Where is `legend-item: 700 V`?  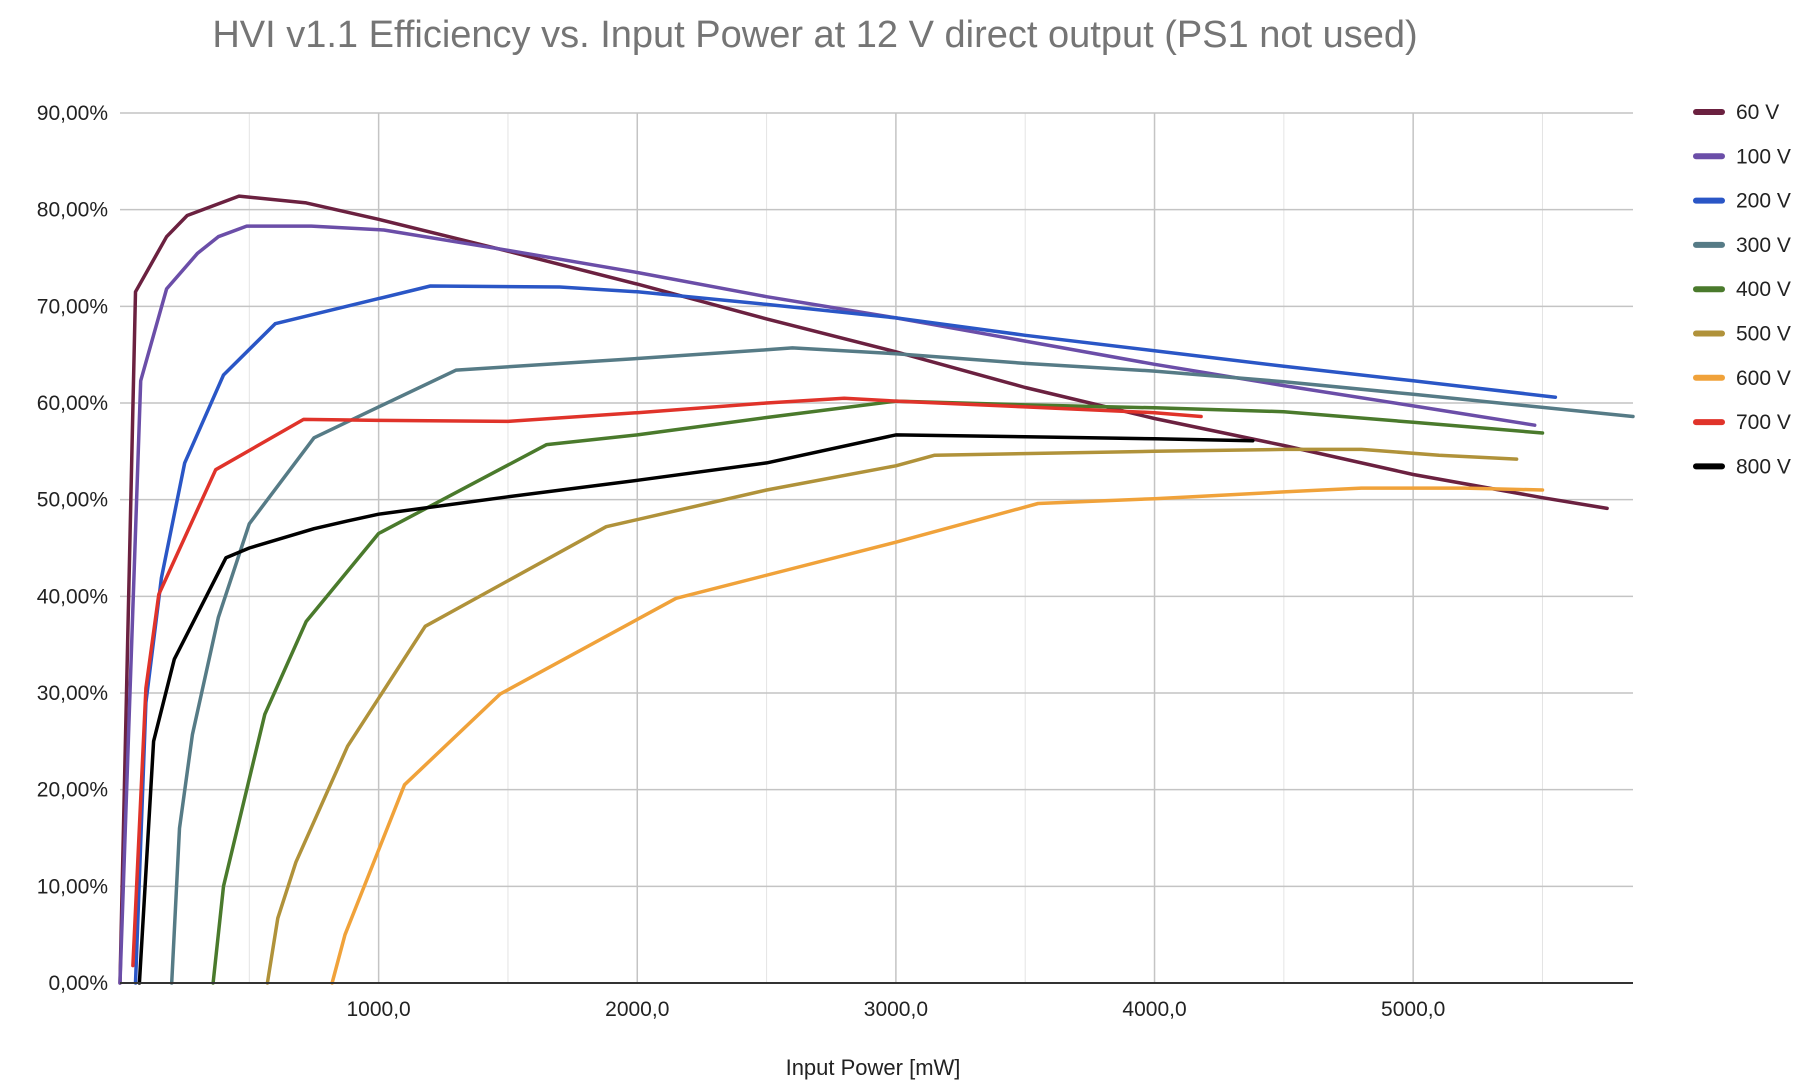 legend-item: 700 V is located at coordinates (1742, 422).